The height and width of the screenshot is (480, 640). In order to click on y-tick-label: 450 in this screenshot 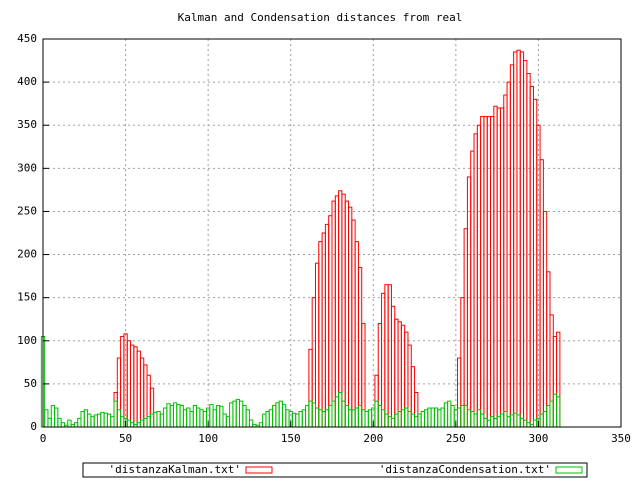, I will do `click(27, 38)`.